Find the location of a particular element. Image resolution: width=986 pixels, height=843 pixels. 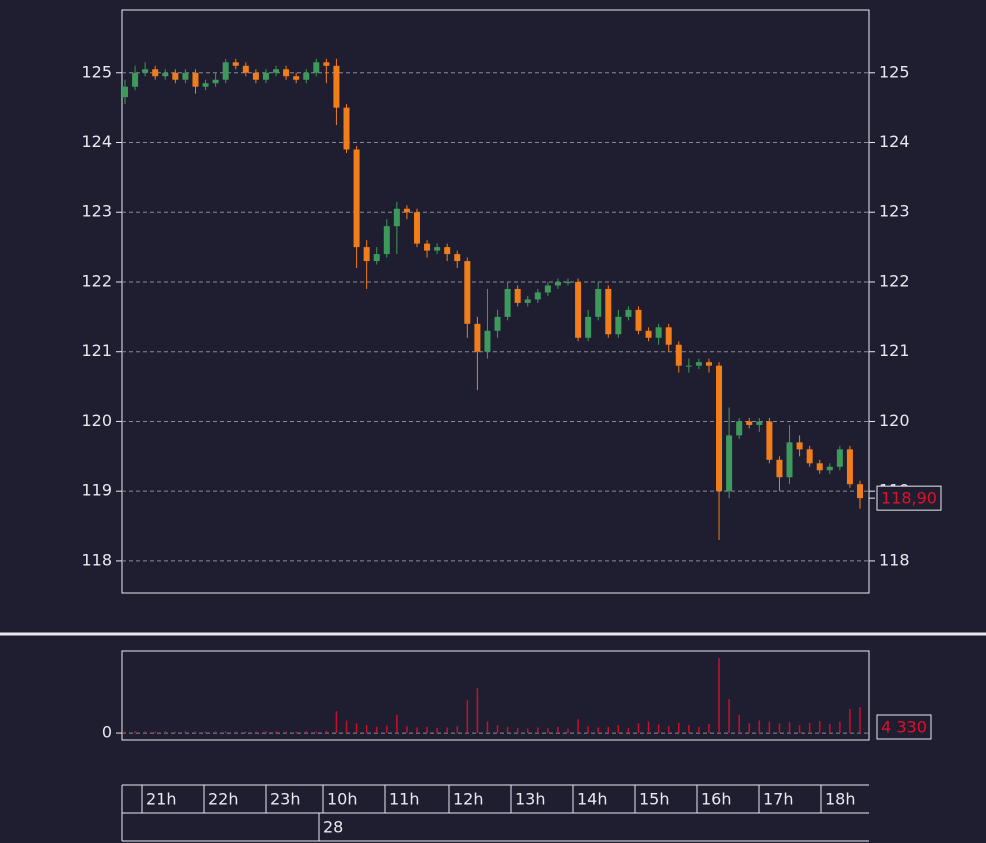

volume-frame is located at coordinates (495, 695).